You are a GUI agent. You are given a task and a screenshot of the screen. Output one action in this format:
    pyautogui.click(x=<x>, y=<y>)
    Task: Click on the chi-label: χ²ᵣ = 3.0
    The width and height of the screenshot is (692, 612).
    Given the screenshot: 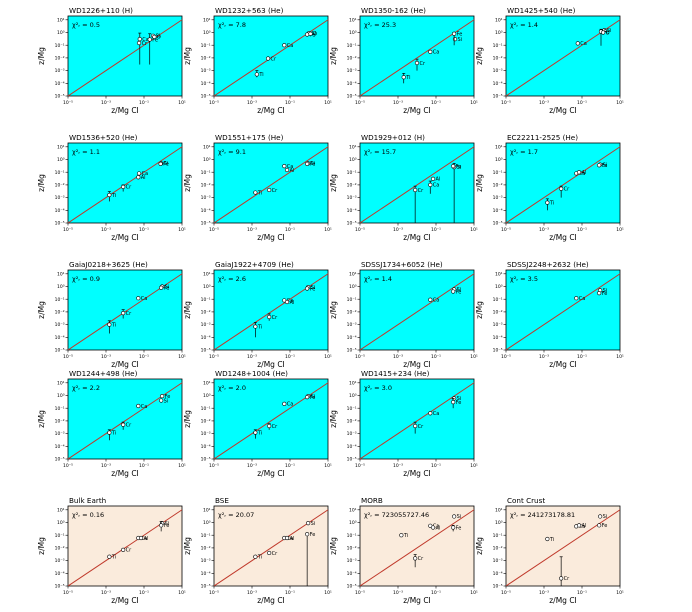 What is the action you would take?
    pyautogui.click(x=378, y=388)
    